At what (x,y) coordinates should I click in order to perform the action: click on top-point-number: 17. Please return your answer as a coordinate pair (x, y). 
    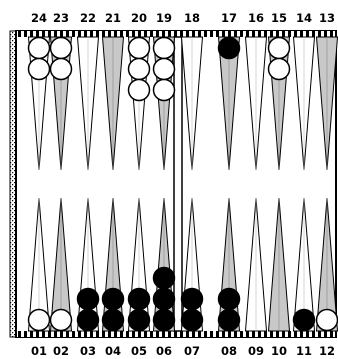
    Looking at the image, I should click on (229, 18).